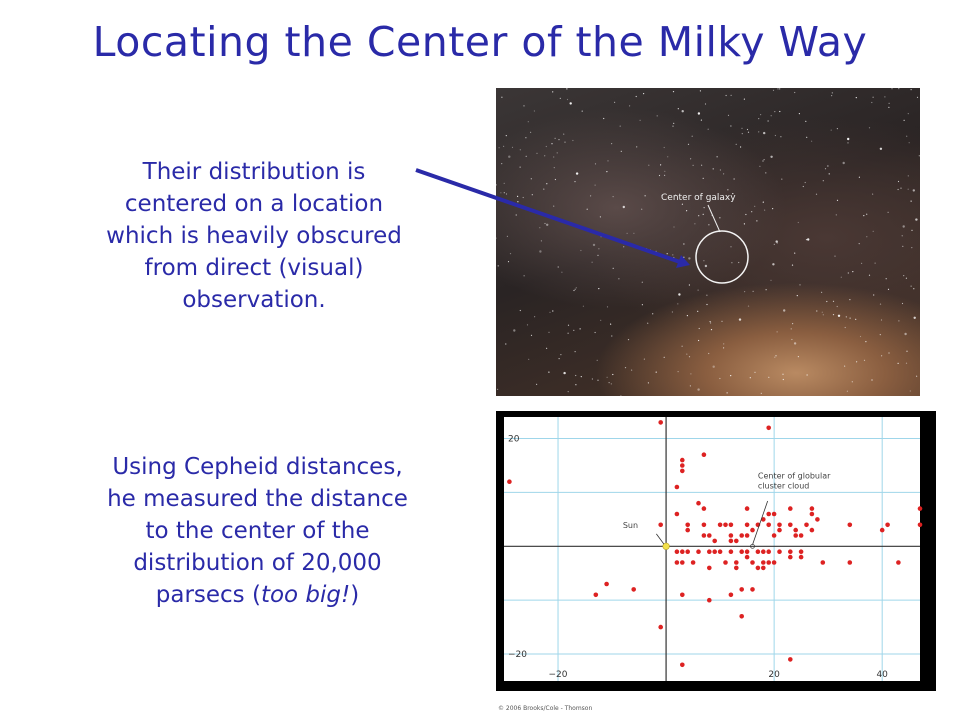 This screenshot has height=720, width=960. I want to click on annotation-sun-label: Sun, so click(630, 525).